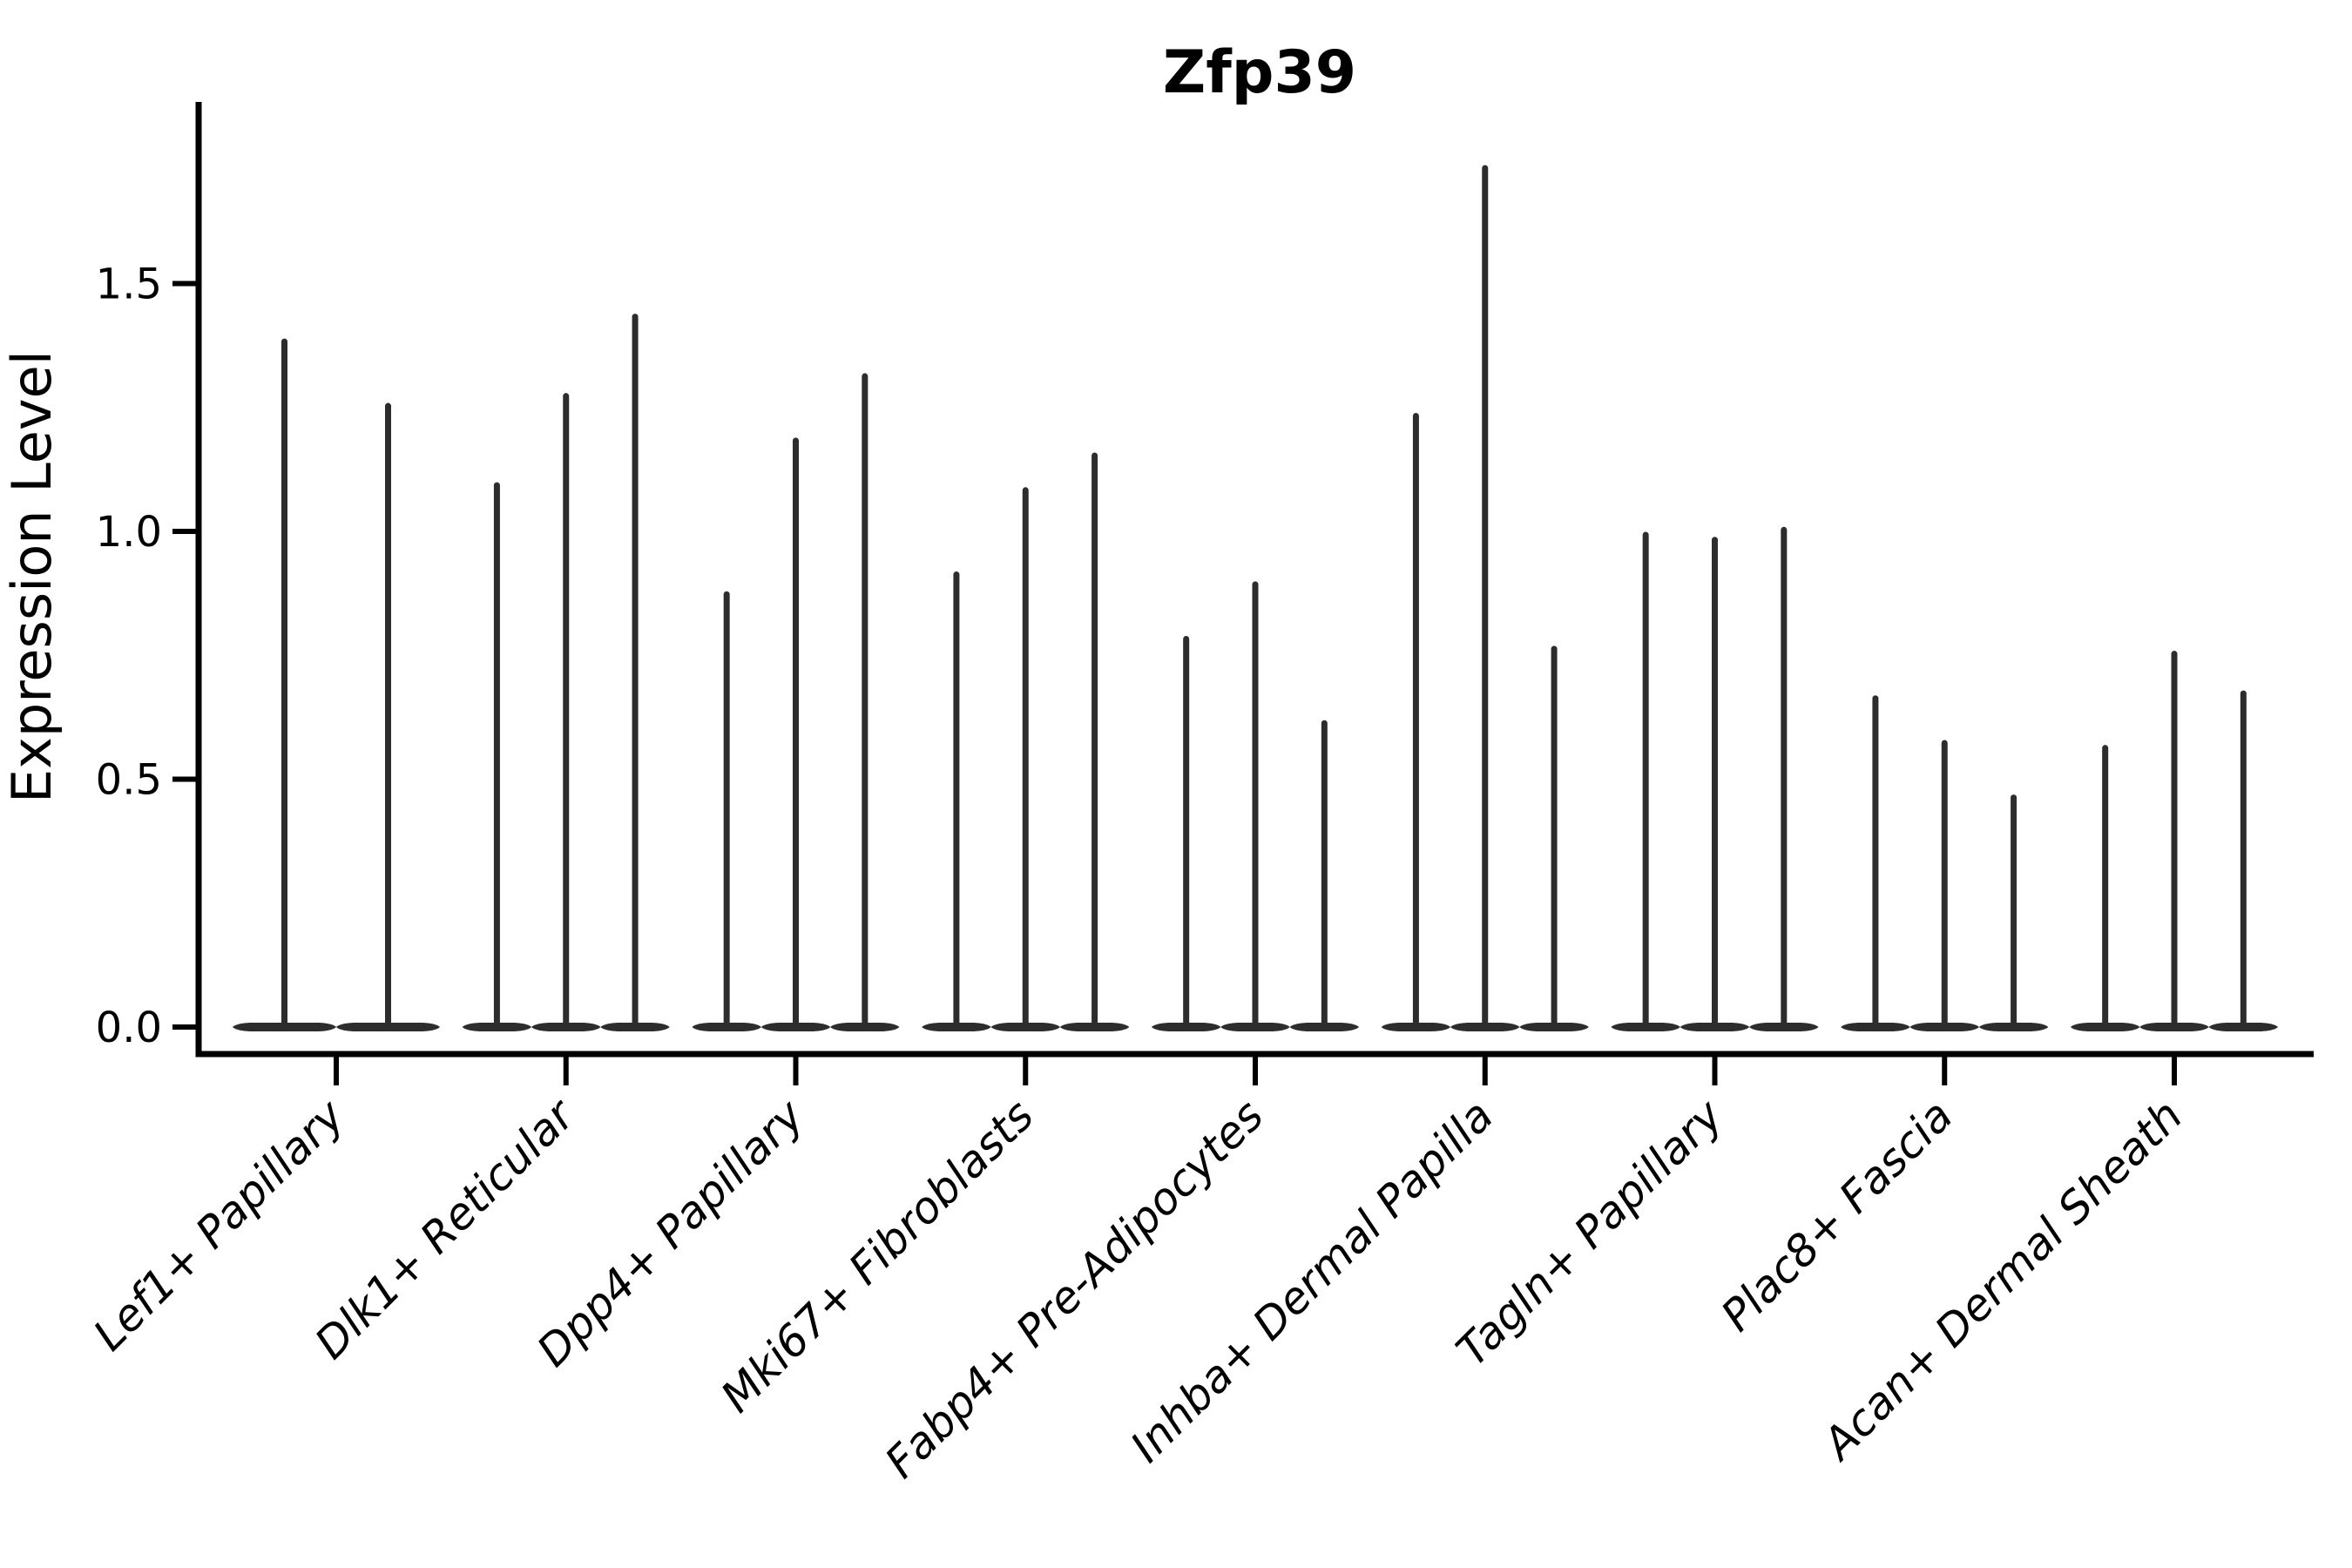 This screenshot has height=1568, width=2352. Describe the element at coordinates (220, 1224) in the screenshot. I see `x-tick-label: Lef1+ Papillary` at that location.